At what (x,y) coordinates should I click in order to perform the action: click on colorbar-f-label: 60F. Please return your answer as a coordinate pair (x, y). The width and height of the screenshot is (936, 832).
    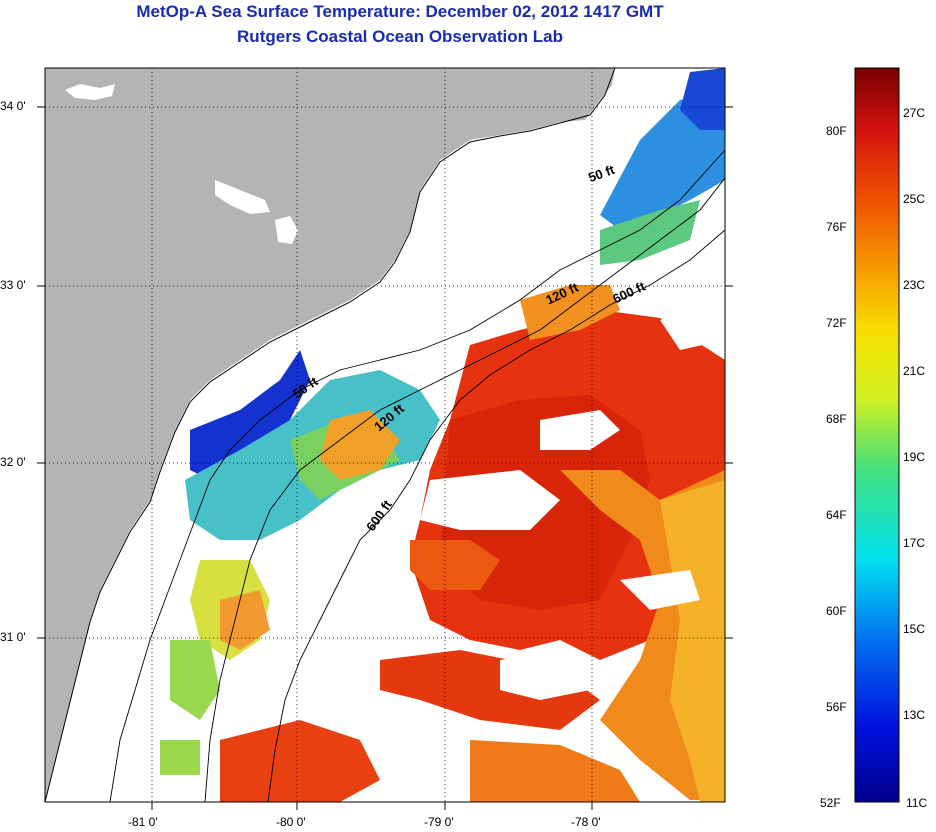
    Looking at the image, I should click on (836, 611).